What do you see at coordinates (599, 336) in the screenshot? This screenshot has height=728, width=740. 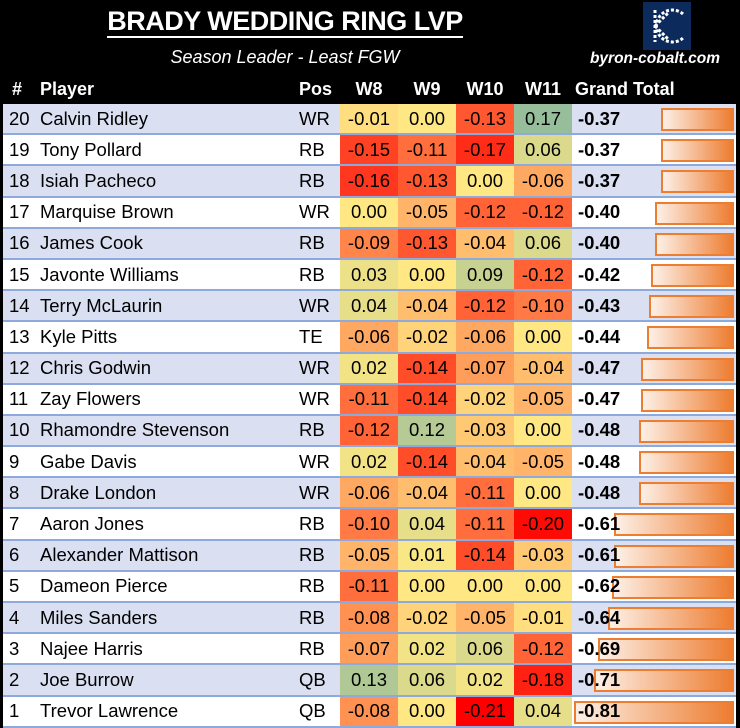 I see `grand-total: -0.44` at bounding box center [599, 336].